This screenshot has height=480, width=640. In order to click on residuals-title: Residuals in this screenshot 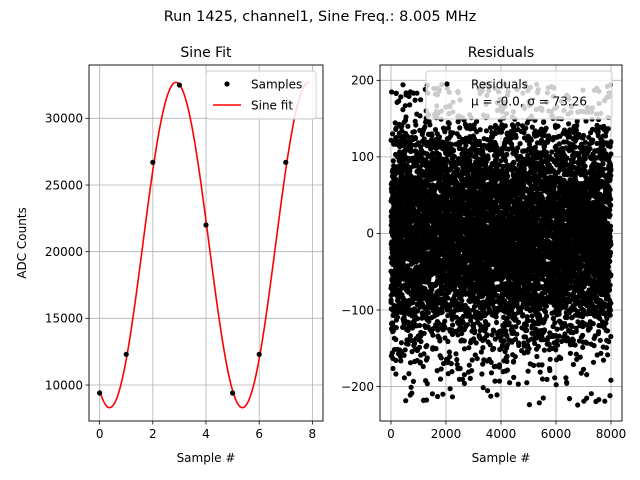, I will do `click(501, 53)`.